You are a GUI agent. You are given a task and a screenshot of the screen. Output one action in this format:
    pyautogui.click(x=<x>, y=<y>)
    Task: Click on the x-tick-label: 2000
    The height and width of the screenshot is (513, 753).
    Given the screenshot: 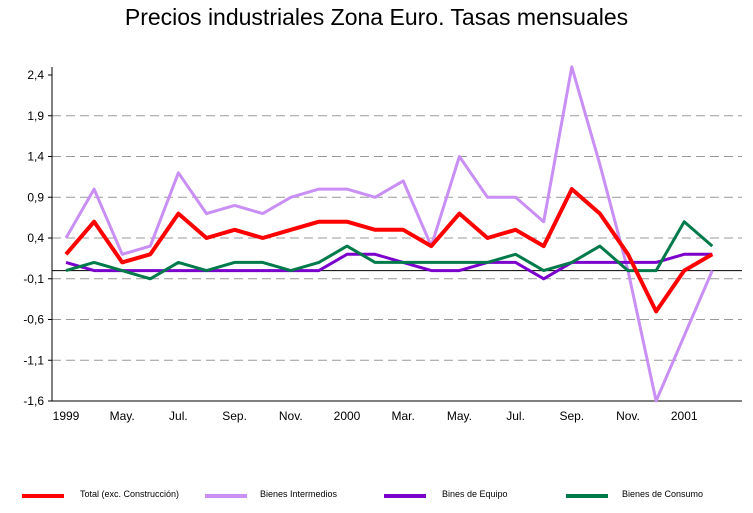 What is the action you would take?
    pyautogui.click(x=347, y=416)
    